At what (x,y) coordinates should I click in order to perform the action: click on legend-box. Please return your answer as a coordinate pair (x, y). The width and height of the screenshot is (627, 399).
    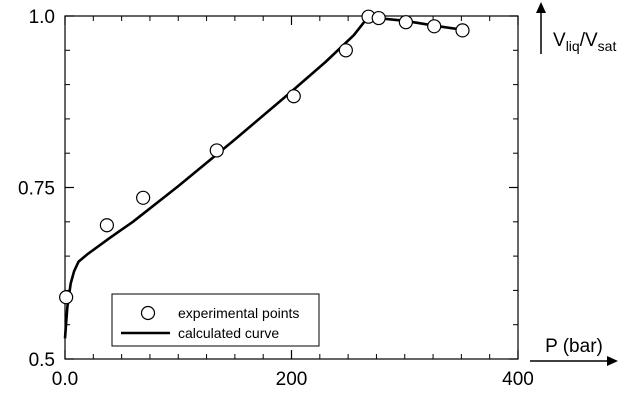
    Looking at the image, I should click on (215, 320).